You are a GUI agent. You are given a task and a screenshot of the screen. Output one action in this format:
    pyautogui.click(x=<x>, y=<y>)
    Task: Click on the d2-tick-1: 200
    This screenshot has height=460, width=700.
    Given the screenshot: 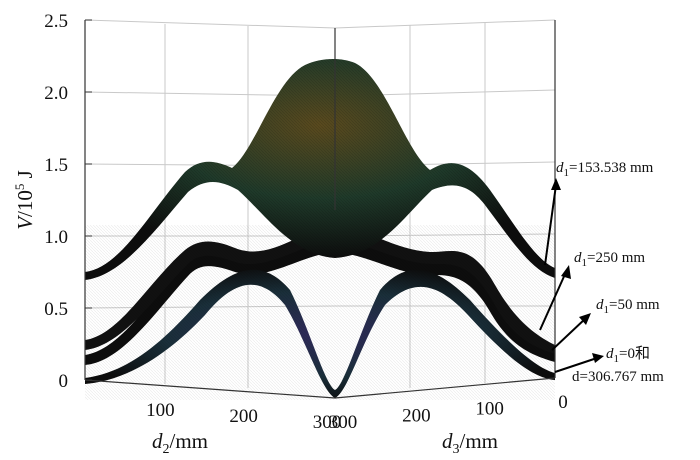 What is the action you would take?
    pyautogui.click(x=243, y=416)
    